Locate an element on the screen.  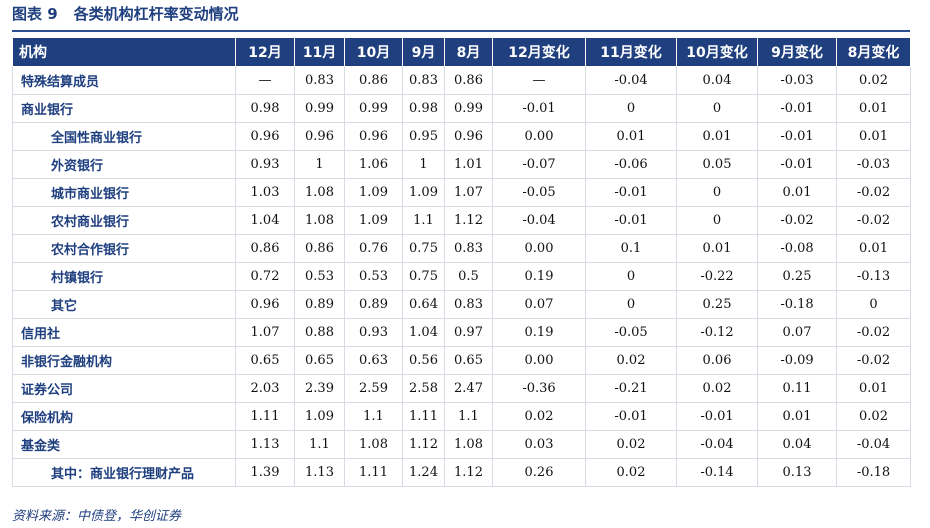
table-cell: -0.06 is located at coordinates (631, 164).